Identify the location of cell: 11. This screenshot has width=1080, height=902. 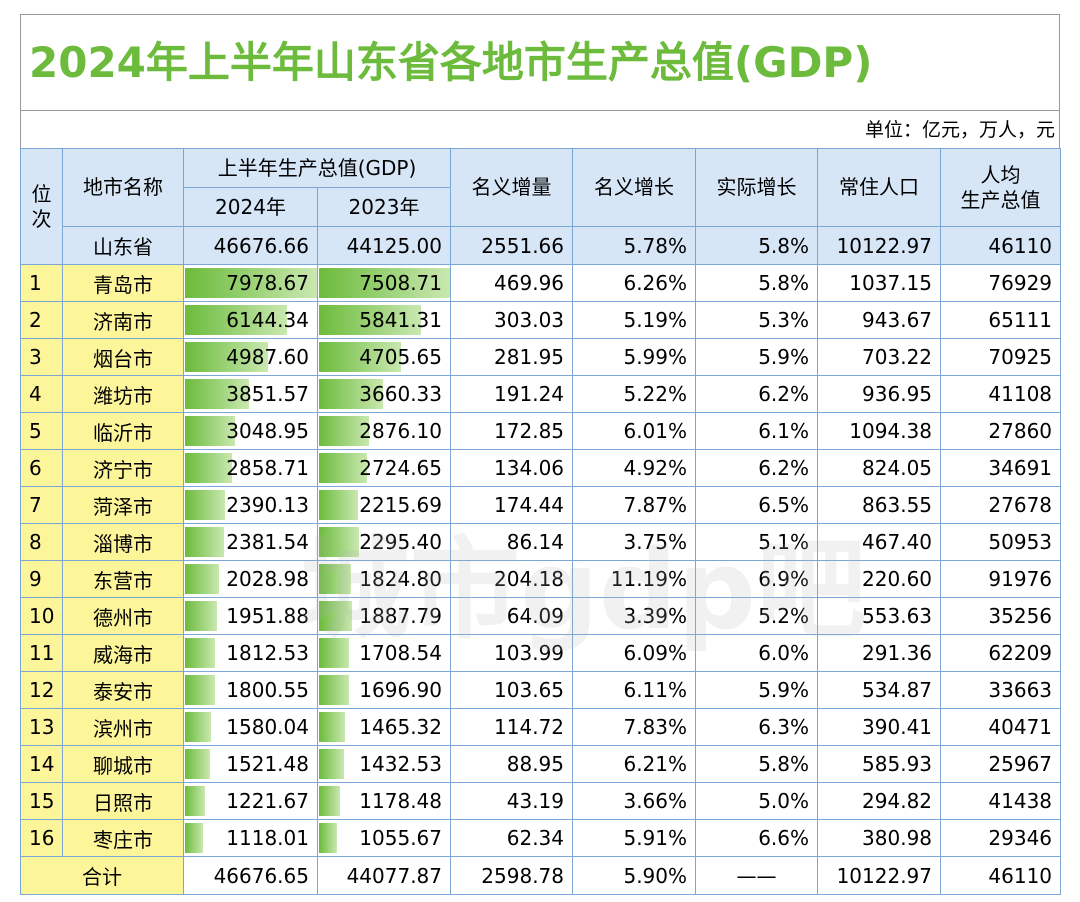
(41, 653).